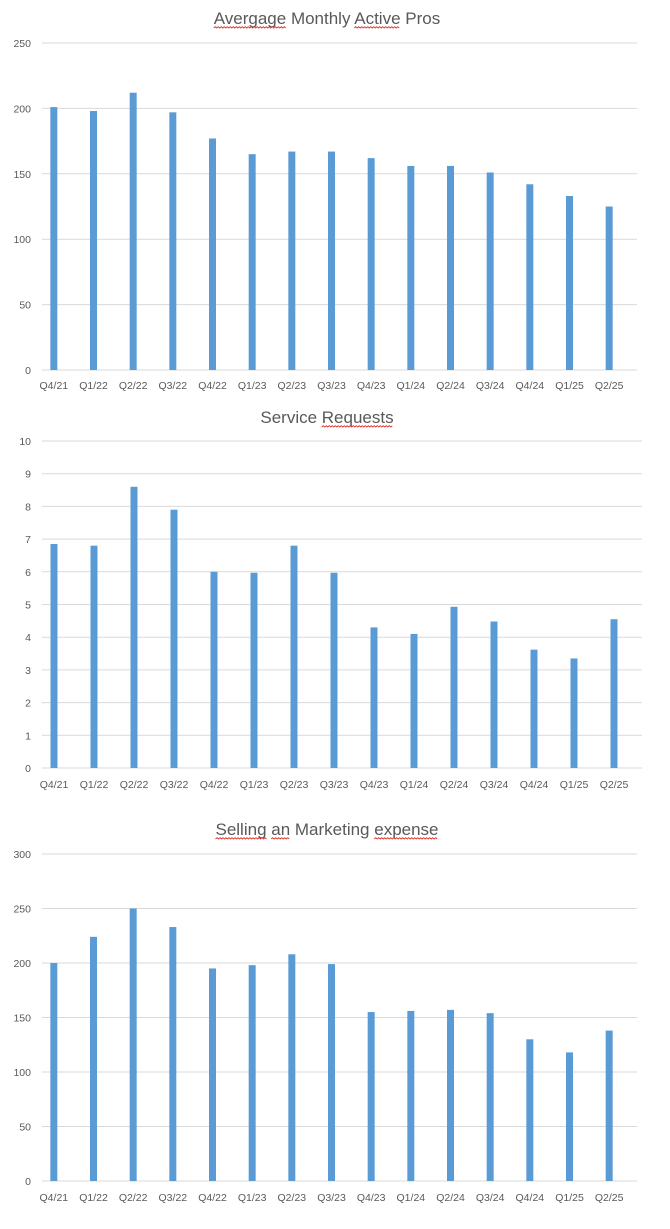  Describe the element at coordinates (28, 736) in the screenshot. I see `y-tick-label: 1` at that location.